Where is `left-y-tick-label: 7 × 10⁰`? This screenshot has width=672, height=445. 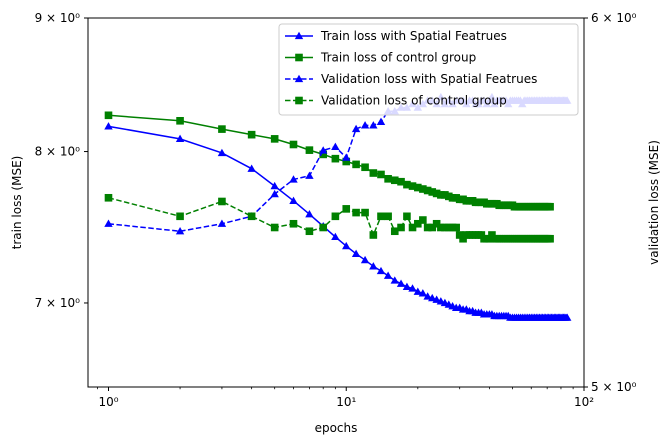 left-y-tick-label: 7 × 10⁰ is located at coordinates (58, 303).